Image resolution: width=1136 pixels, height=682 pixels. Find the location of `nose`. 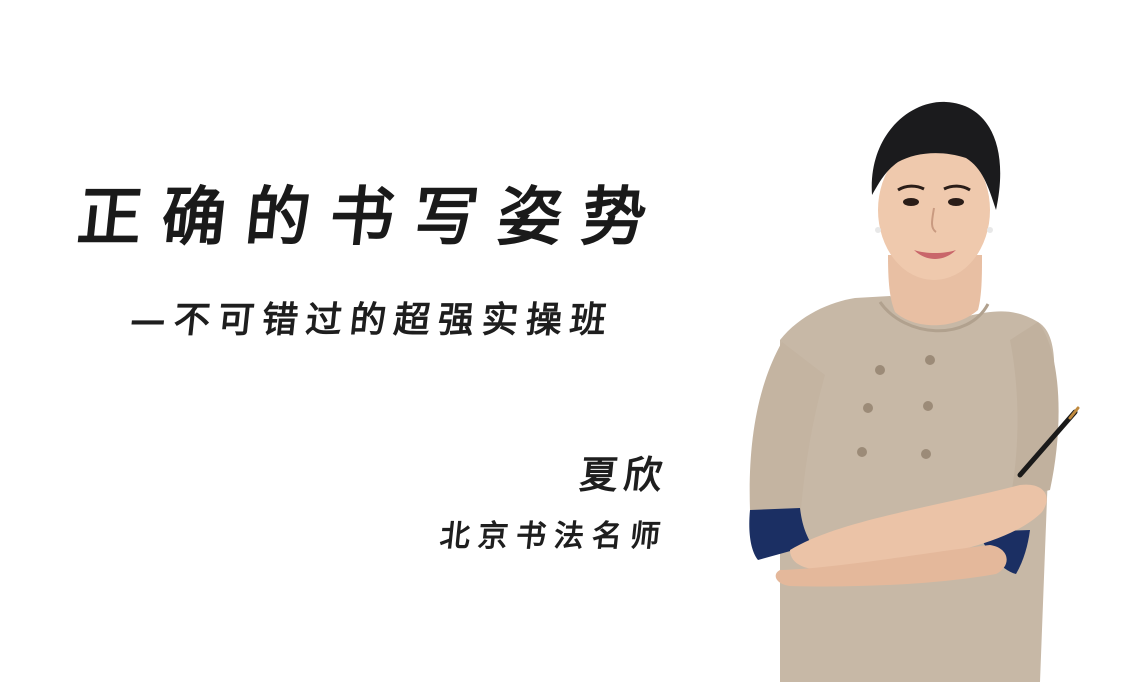

nose is located at coordinates (934, 220).